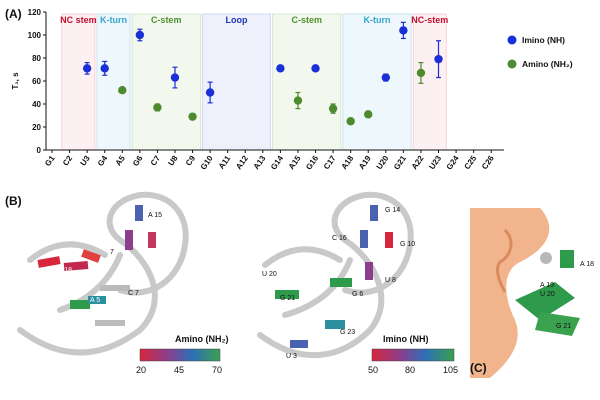  Describe the element at coordinates (173, 161) in the screenshot. I see `x-tick-label: U8` at that location.